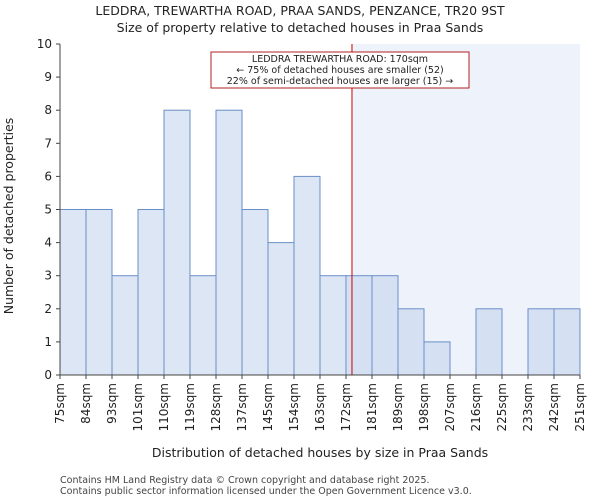  Describe the element at coordinates (48, 176) in the screenshot. I see `y-tick-label: 6` at that location.